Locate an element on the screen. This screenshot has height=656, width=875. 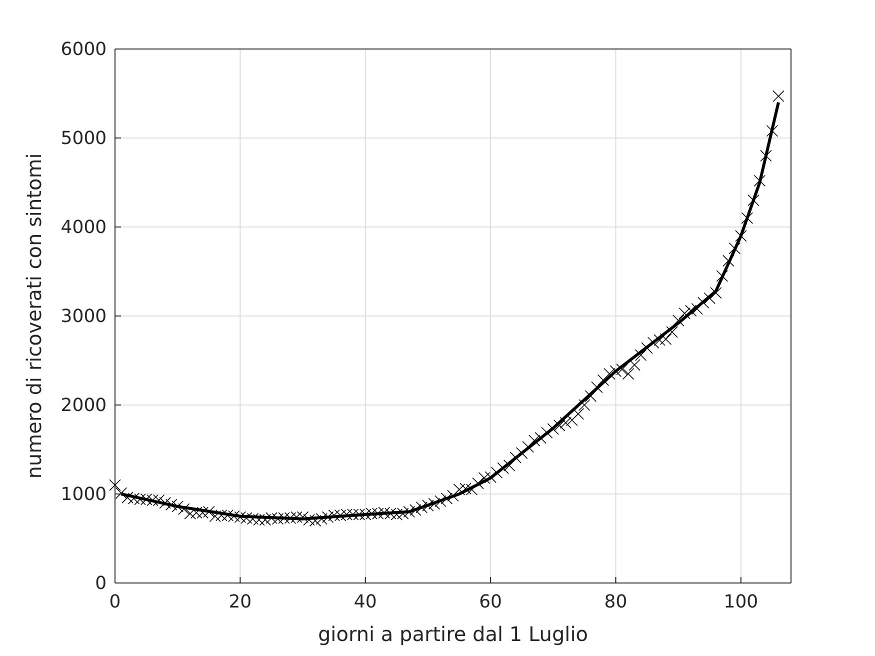
x-tick-label: 20 is located at coordinates (240, 602).